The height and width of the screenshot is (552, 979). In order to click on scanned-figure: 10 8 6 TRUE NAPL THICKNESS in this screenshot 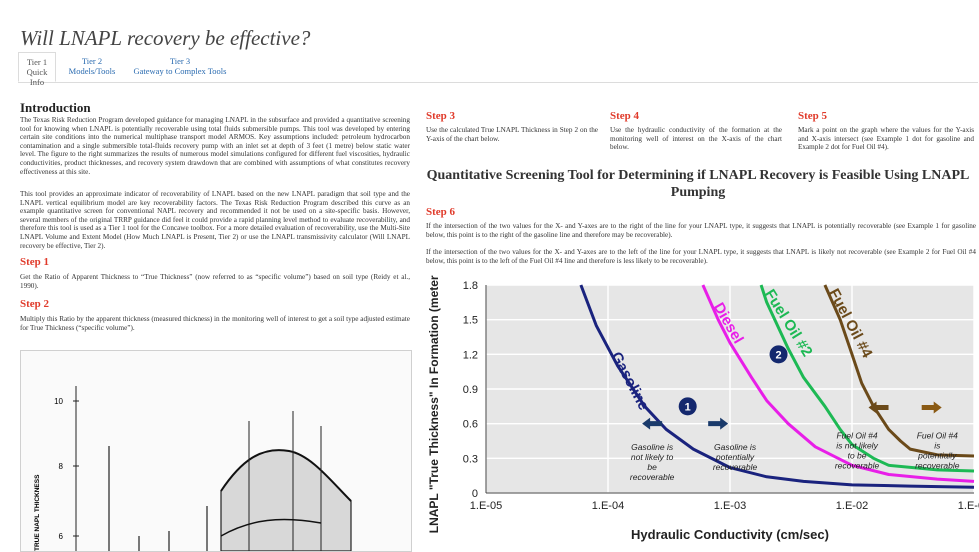, I will do `click(216, 451)`.